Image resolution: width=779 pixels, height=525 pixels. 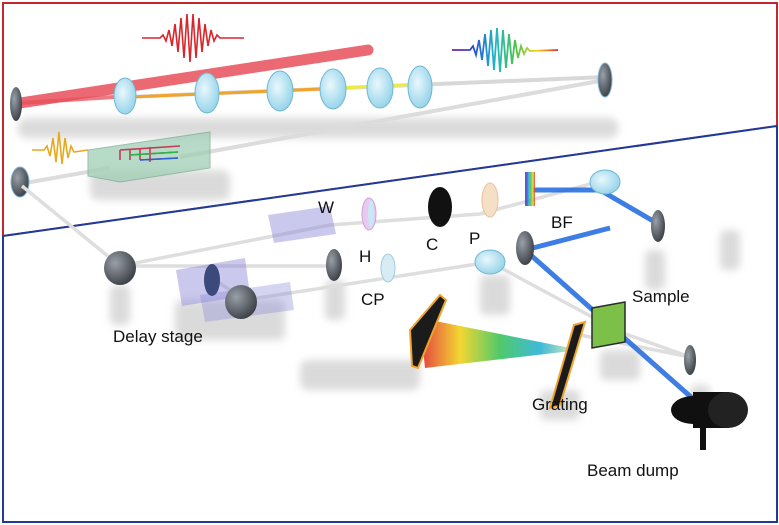 I want to click on label-grating: Grating, so click(x=560, y=404).